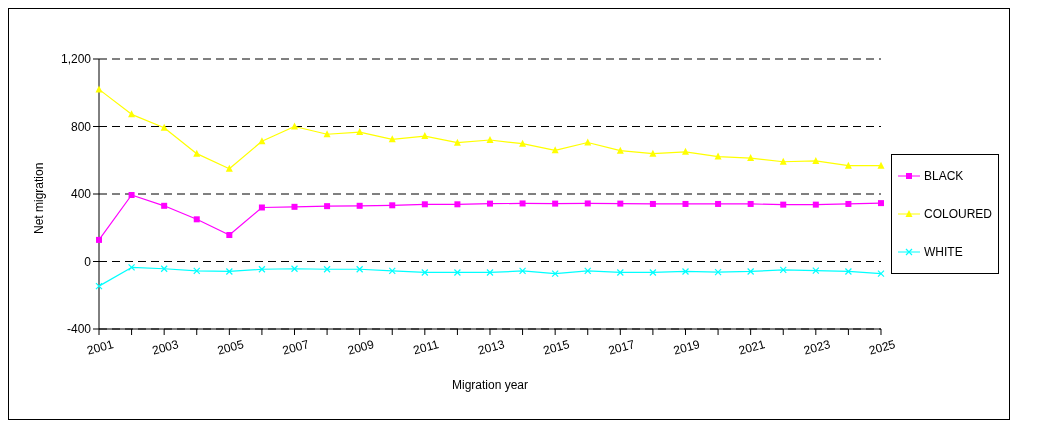 This screenshot has width=1039, height=425. I want to click on x-tick-label: 2011, so click(426, 347).